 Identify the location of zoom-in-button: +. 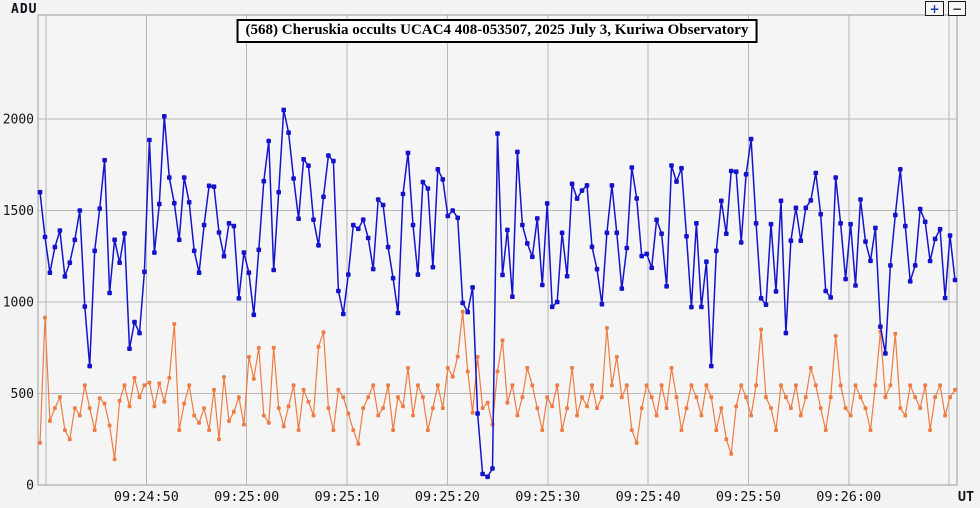
(934, 8).